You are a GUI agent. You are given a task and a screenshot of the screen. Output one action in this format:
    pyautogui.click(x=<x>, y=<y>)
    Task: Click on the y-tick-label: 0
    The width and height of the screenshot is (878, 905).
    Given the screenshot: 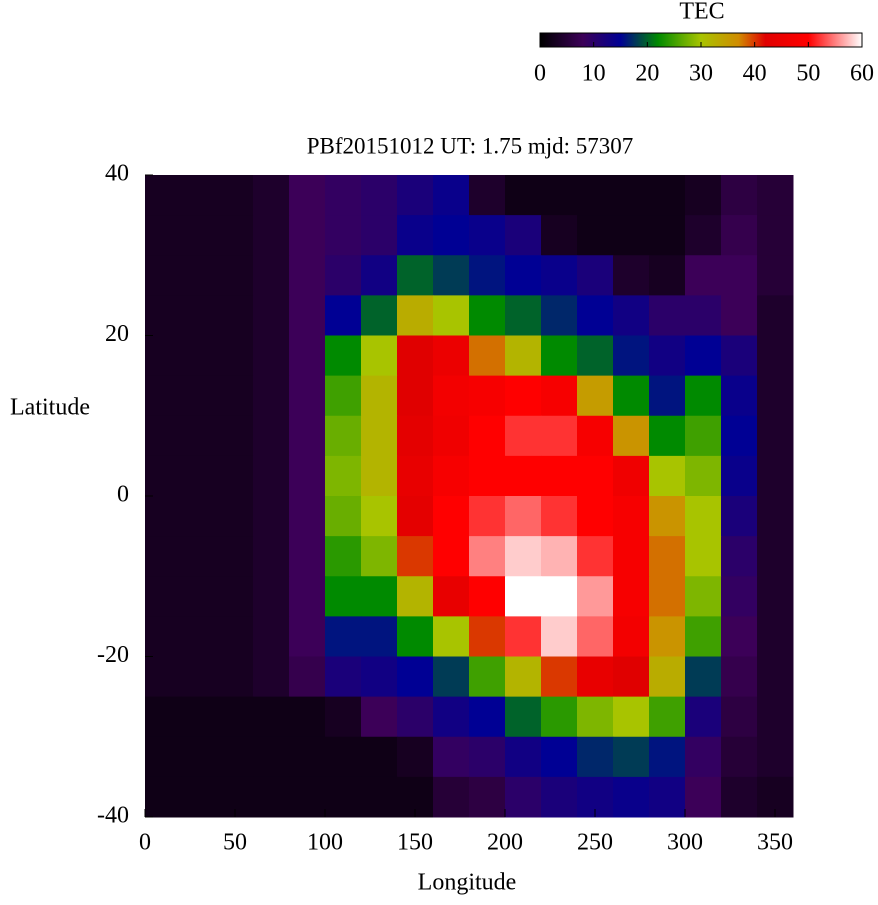 What is the action you would take?
    pyautogui.click(x=123, y=495)
    